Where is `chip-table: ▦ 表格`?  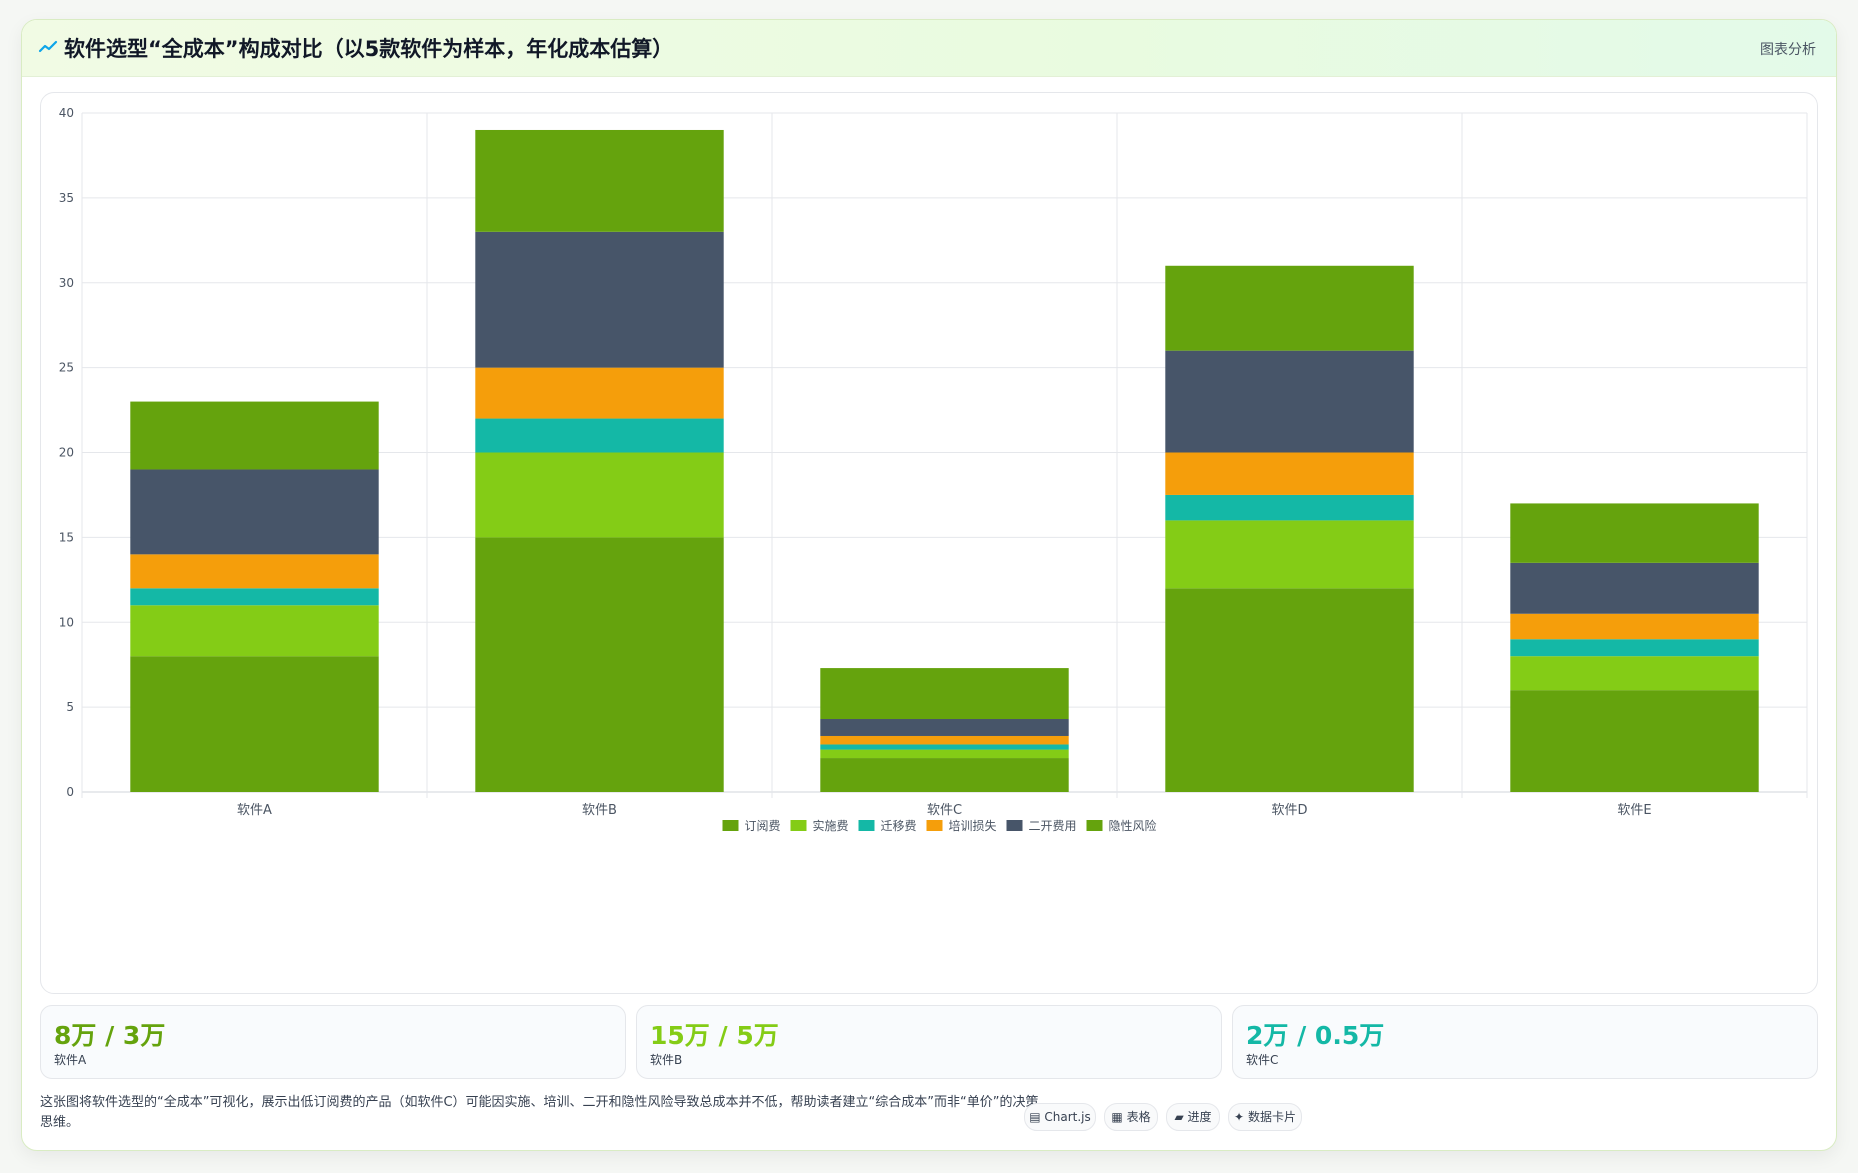
chip-table: ▦ 表格 is located at coordinates (1131, 1117).